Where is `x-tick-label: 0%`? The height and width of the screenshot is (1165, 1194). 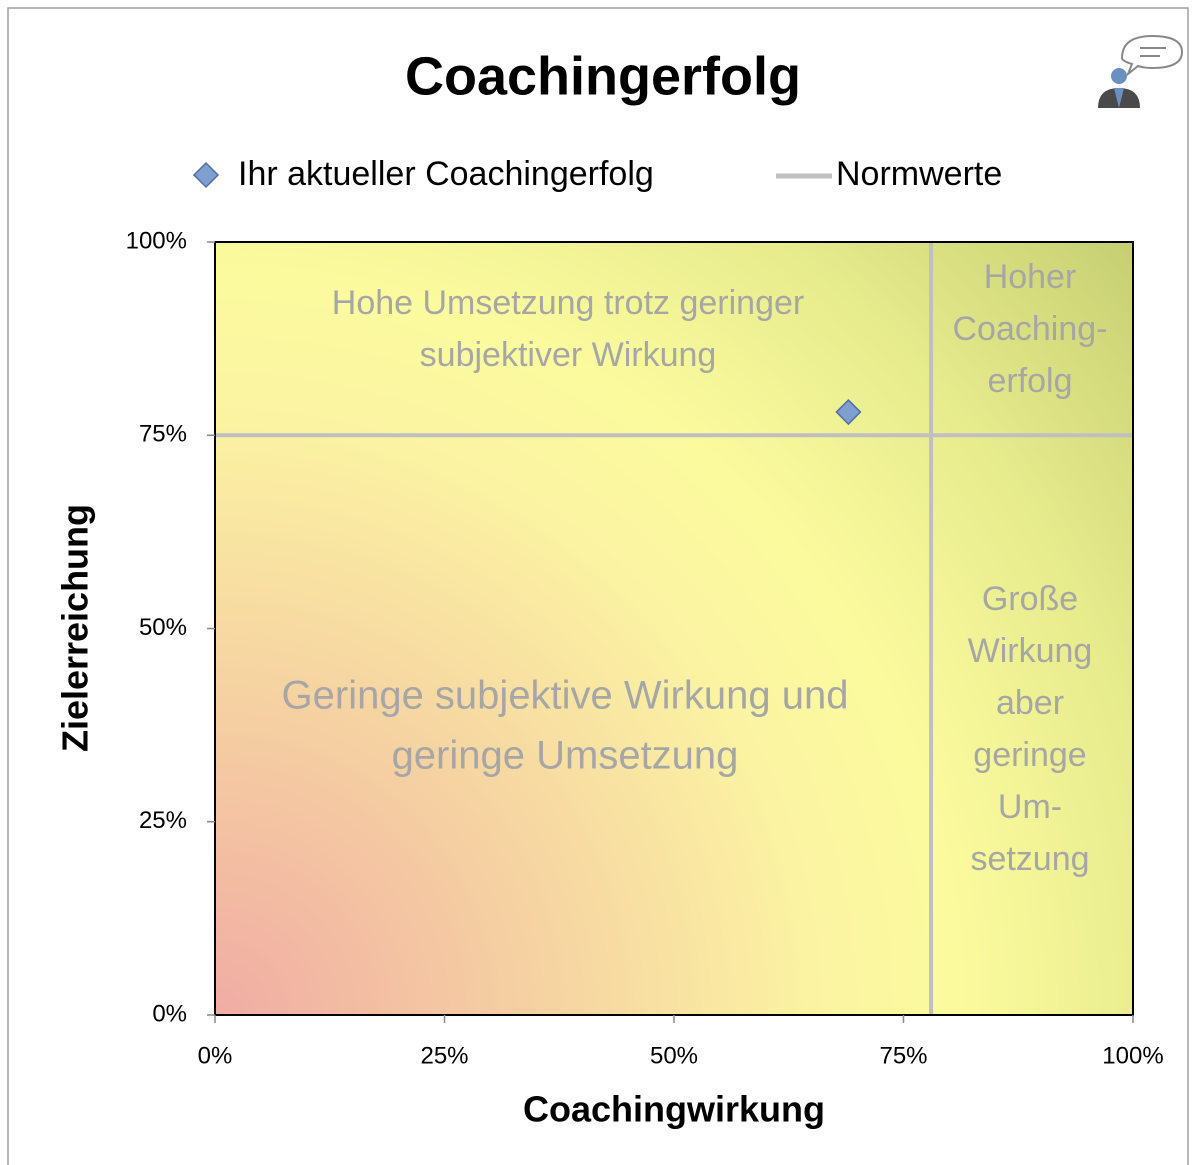 x-tick-label: 0% is located at coordinates (215, 1055).